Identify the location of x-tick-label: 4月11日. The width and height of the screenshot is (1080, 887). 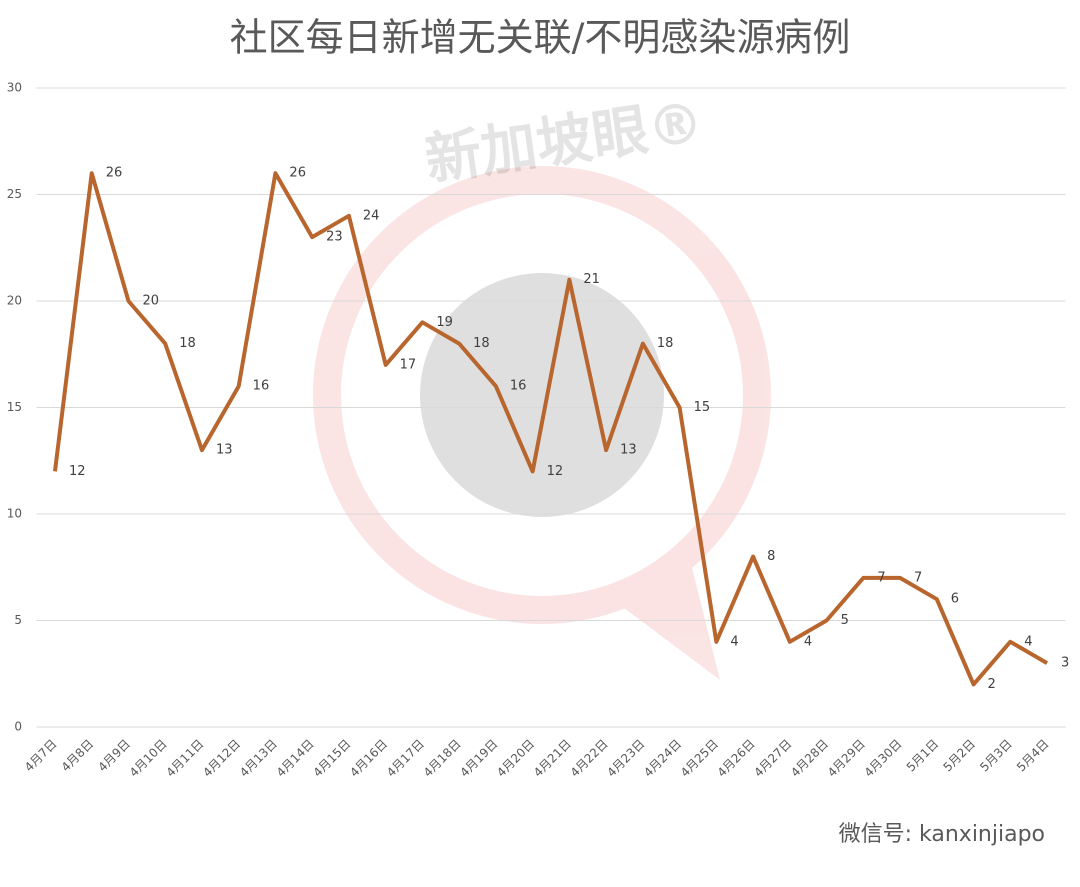
(184, 758).